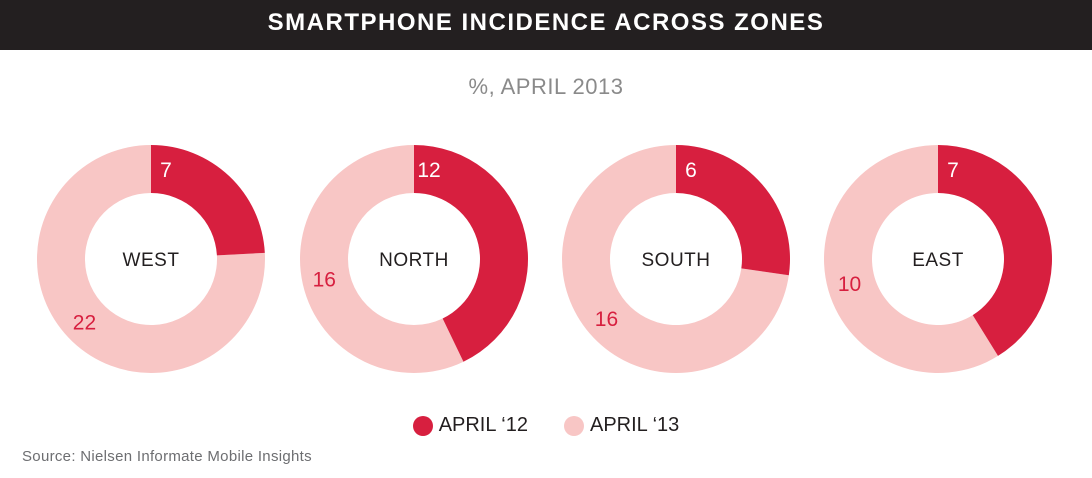 The width and height of the screenshot is (1092, 478). Describe the element at coordinates (84, 323) in the screenshot. I see `value-label-west-april-13: 22` at that location.